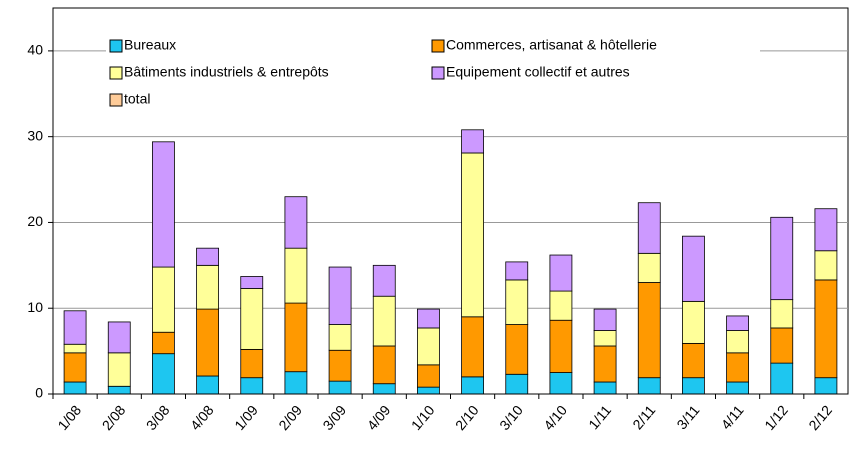 Image resolution: width=856 pixels, height=449 pixels. What do you see at coordinates (423, 417) in the screenshot?
I see `x-tick-label: 1/10` at bounding box center [423, 417].